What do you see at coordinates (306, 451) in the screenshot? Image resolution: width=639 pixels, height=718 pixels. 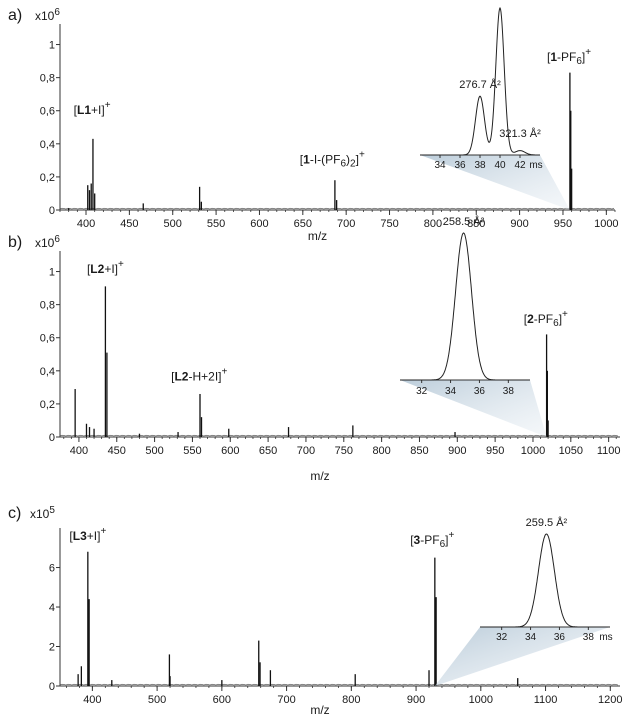 I see `x-tick-label: 700` at bounding box center [306, 451].